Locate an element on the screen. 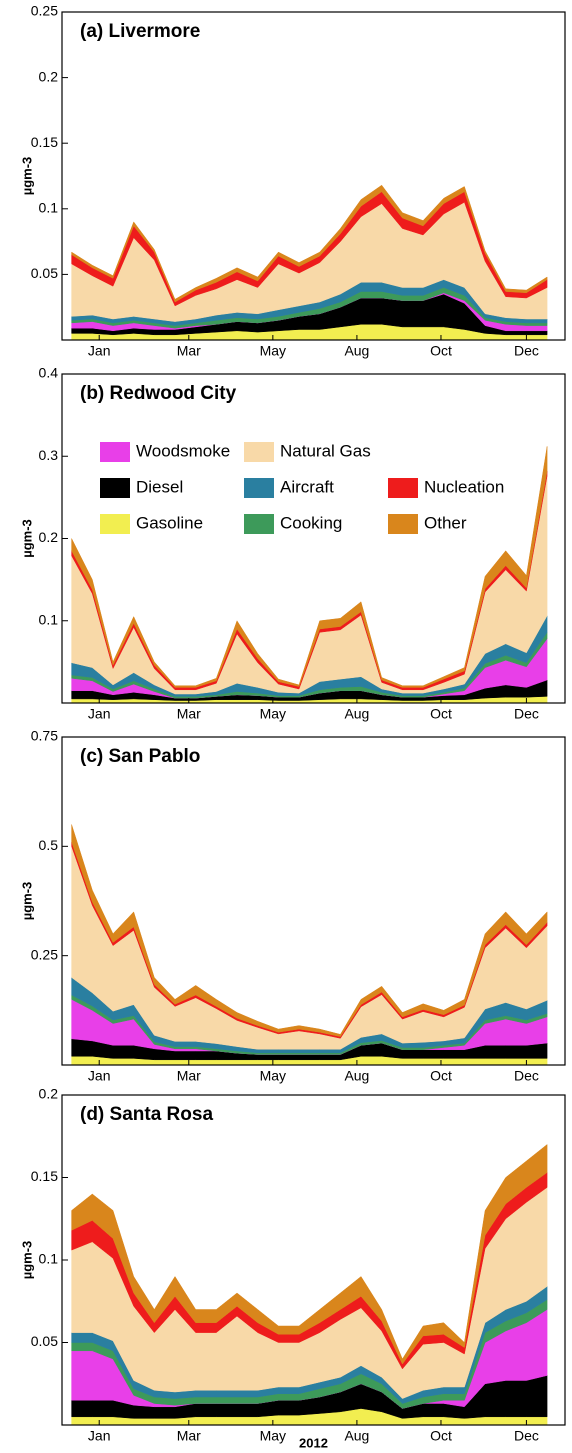 Image resolution: width=572 pixels, height=1453 pixels. legend-label: Natural Gas is located at coordinates (325, 450).